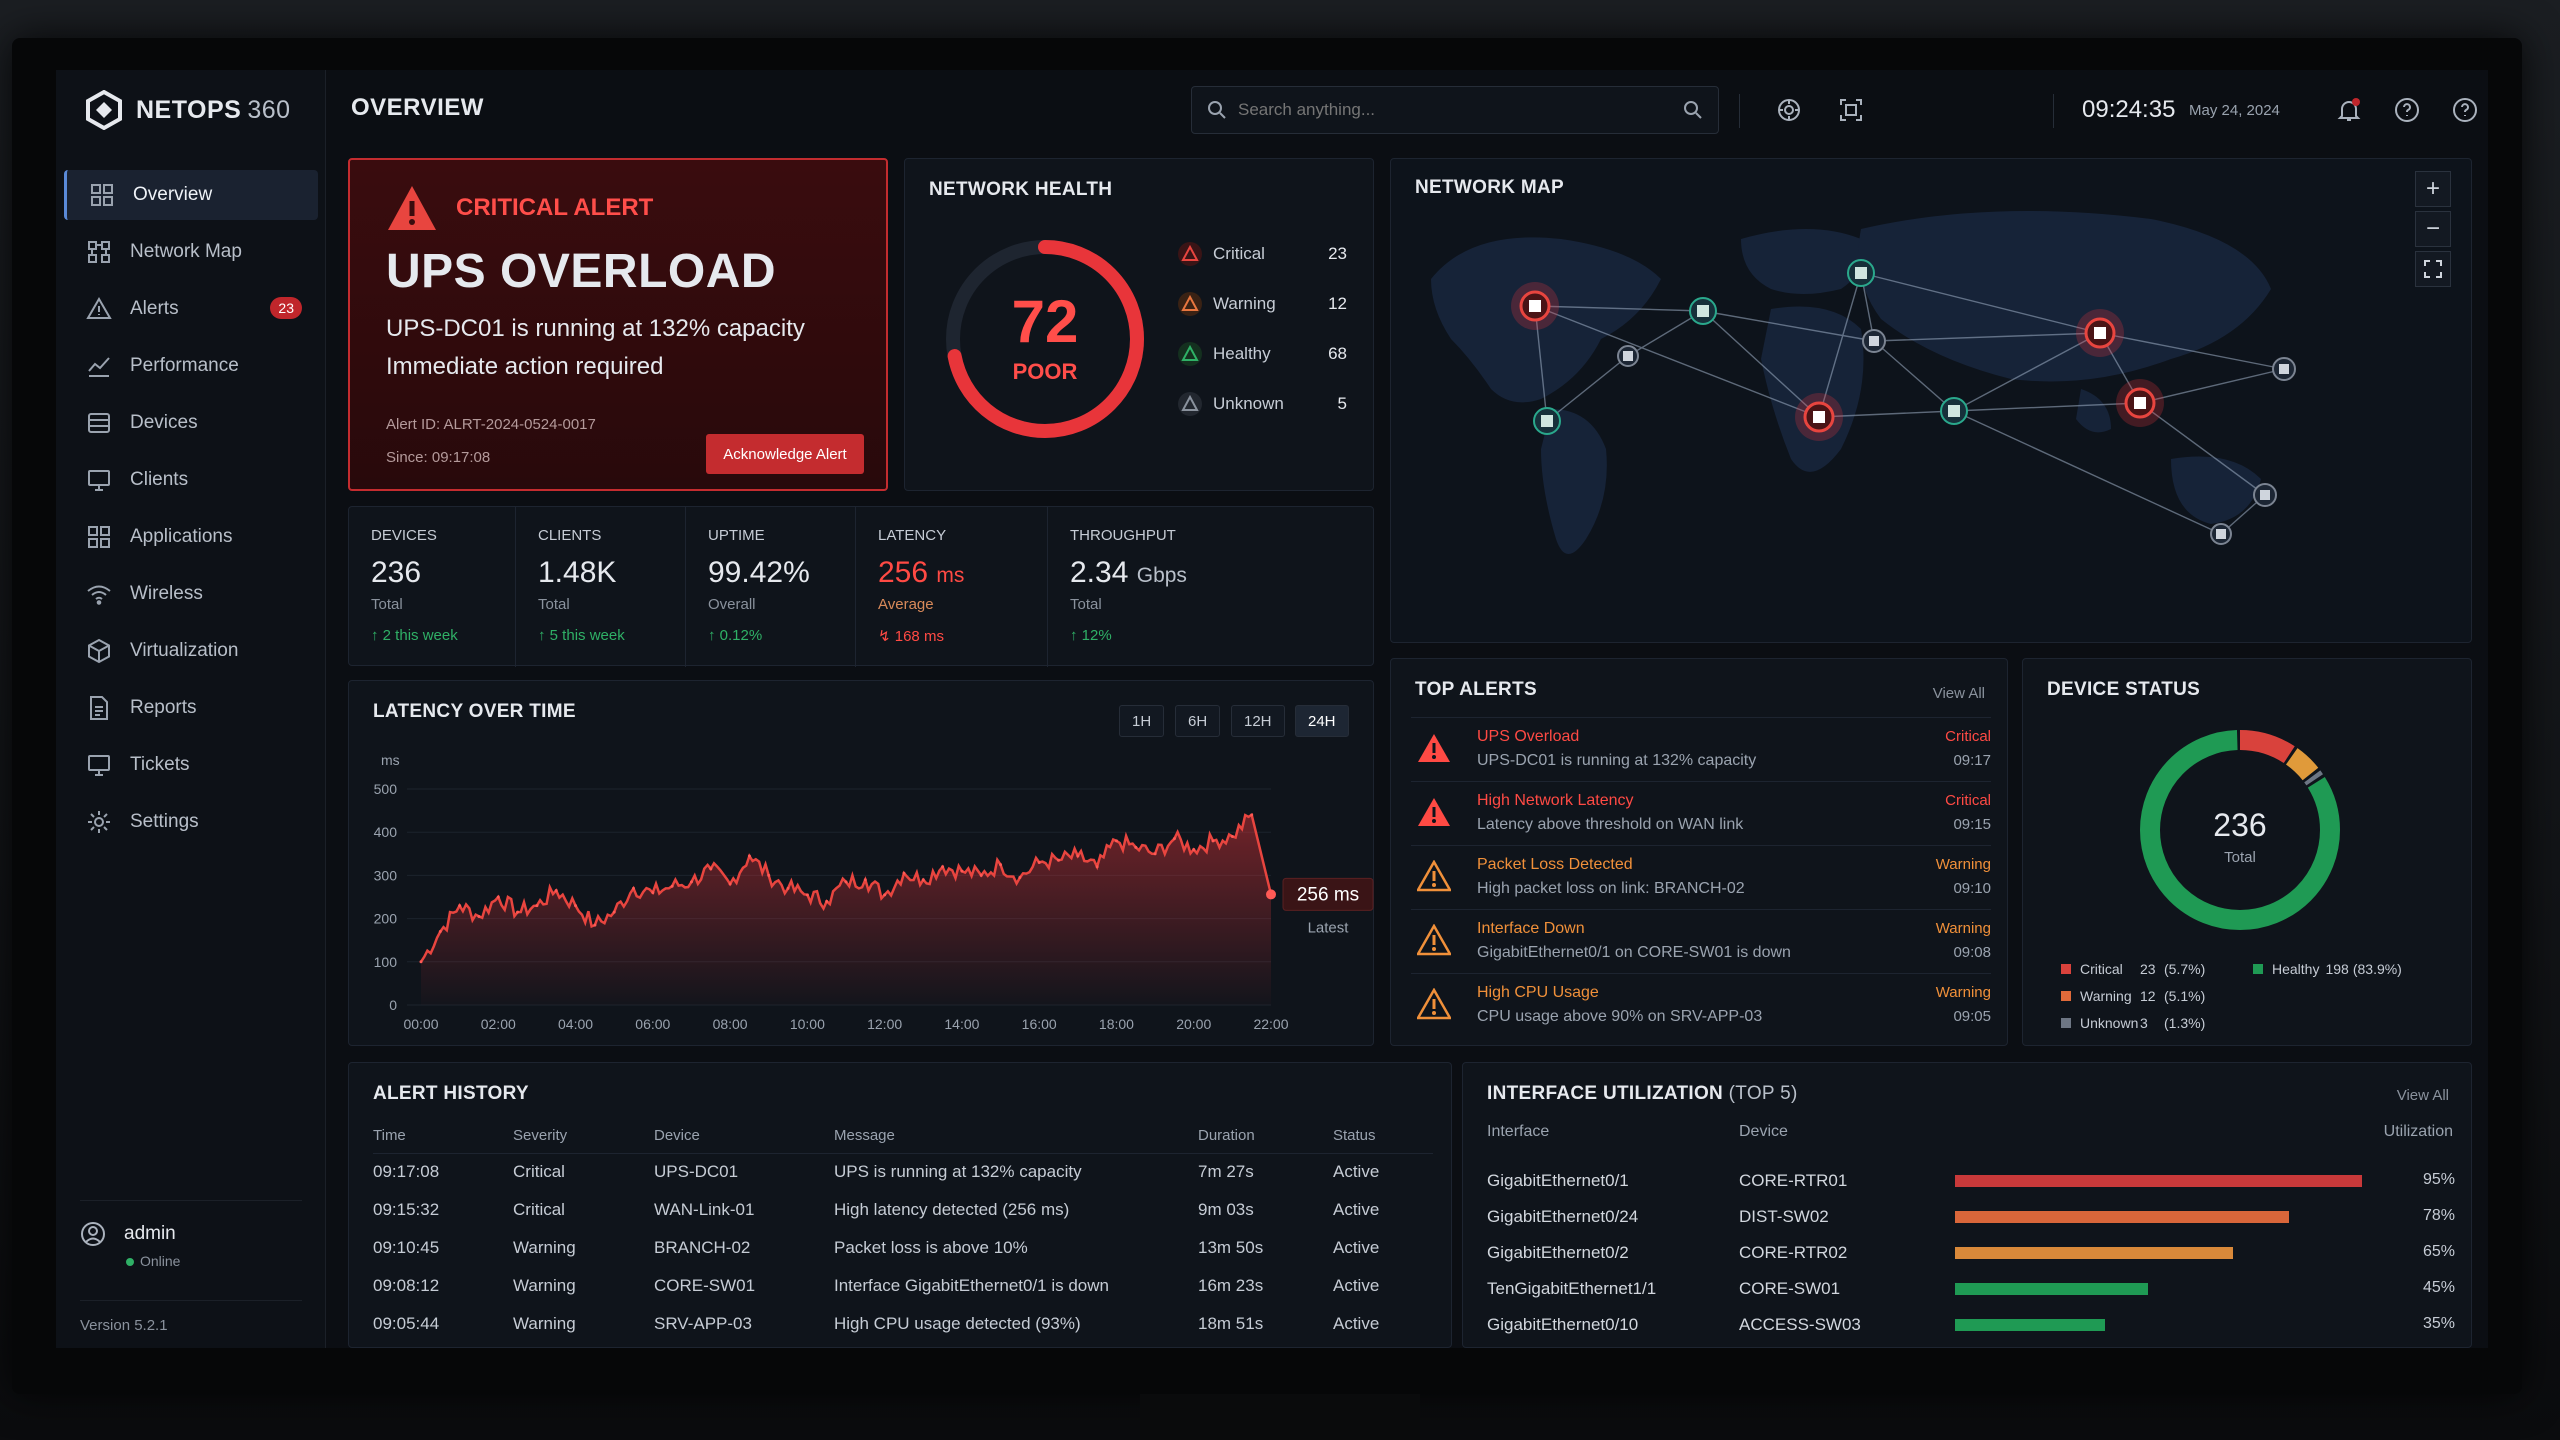  What do you see at coordinates (770, 587) in the screenshot?
I see `stat-uptime: UPTIME 99.42% Overall ↑ 0.12%` at bounding box center [770, 587].